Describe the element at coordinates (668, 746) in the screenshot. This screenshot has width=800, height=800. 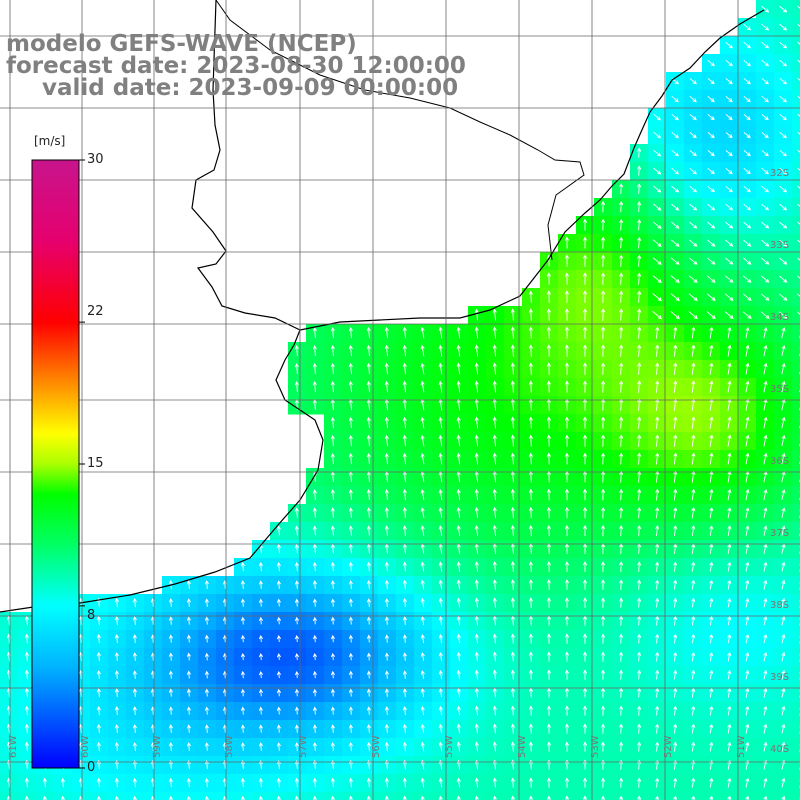
I see `longitude-label: 52W` at that location.